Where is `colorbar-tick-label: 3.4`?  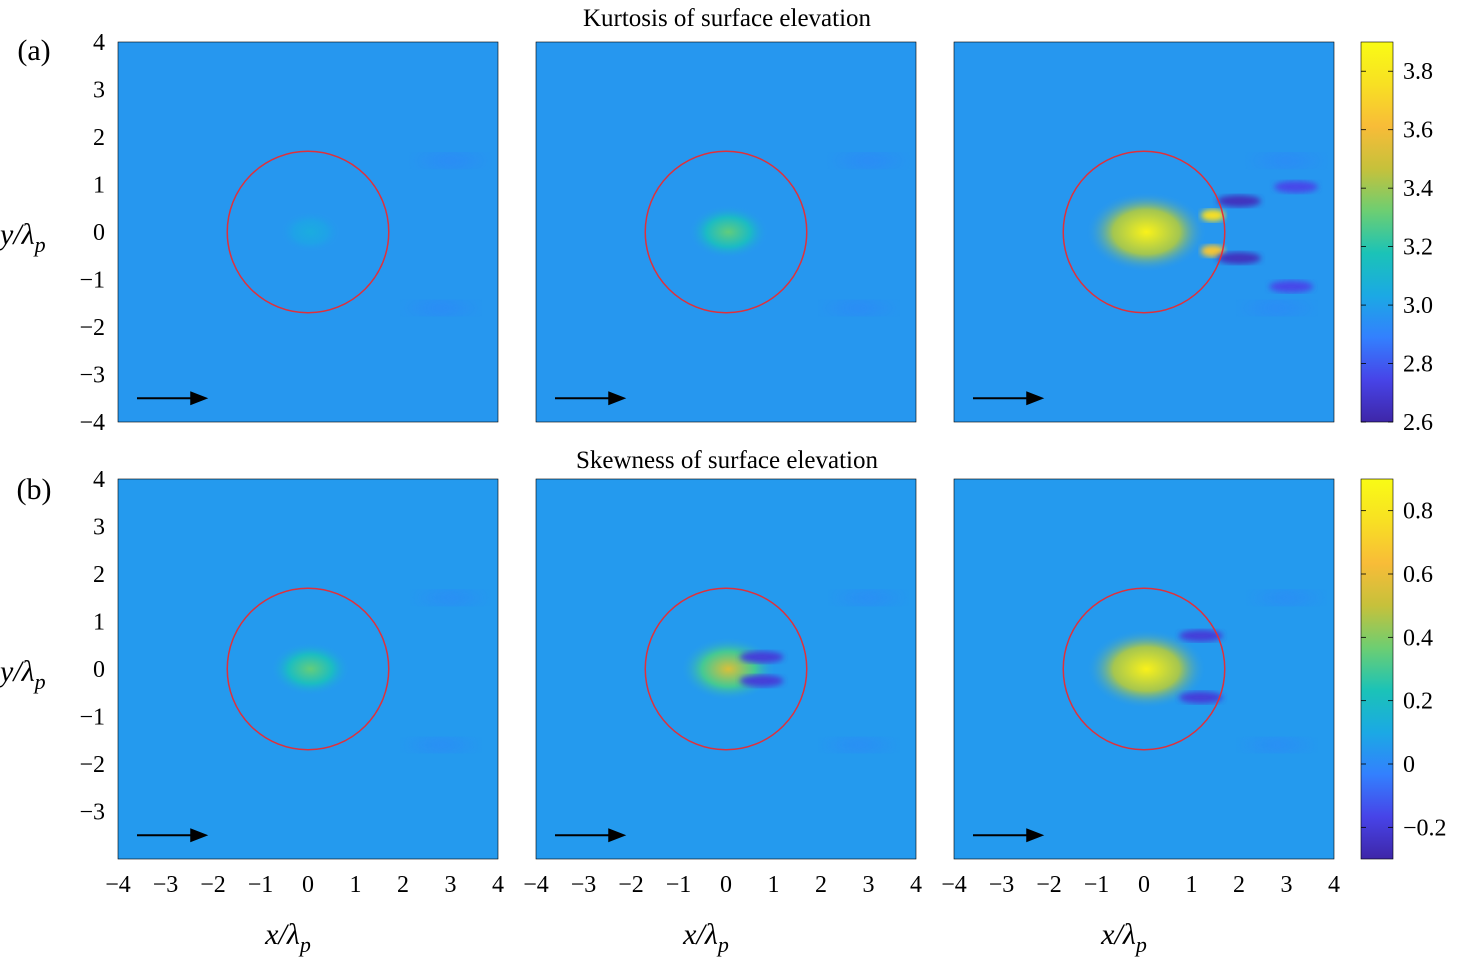
colorbar-tick-label: 3.4 is located at coordinates (1418, 189).